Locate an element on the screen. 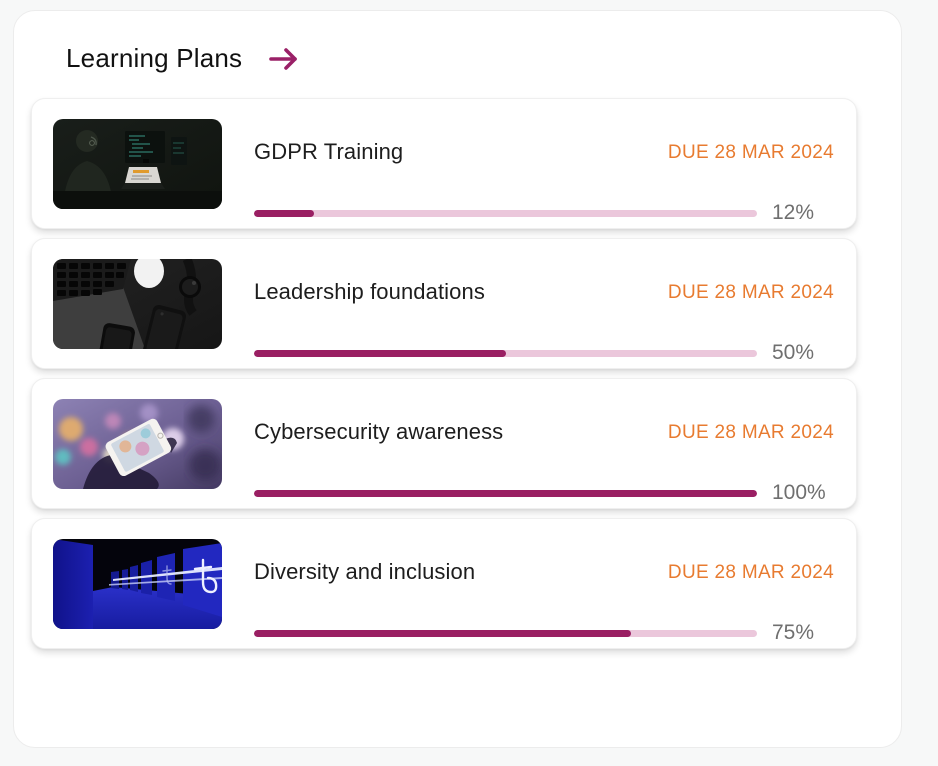 Image resolution: width=938 pixels, height=766 pixels. widget-header: Learning Plans is located at coordinates (183, 58).